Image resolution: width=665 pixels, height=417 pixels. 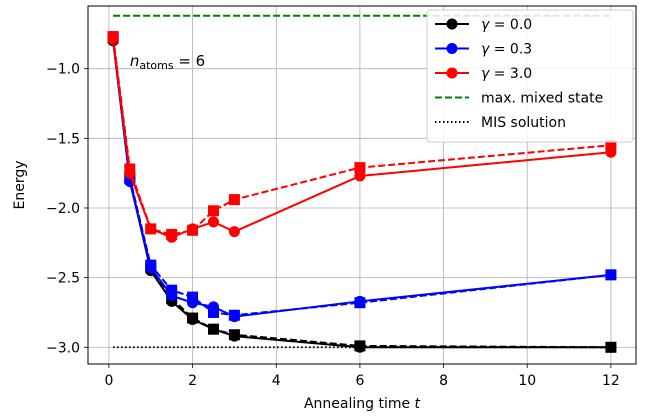 What do you see at coordinates (63, 139) in the screenshot?
I see `y-tick-label: −1.5` at bounding box center [63, 139].